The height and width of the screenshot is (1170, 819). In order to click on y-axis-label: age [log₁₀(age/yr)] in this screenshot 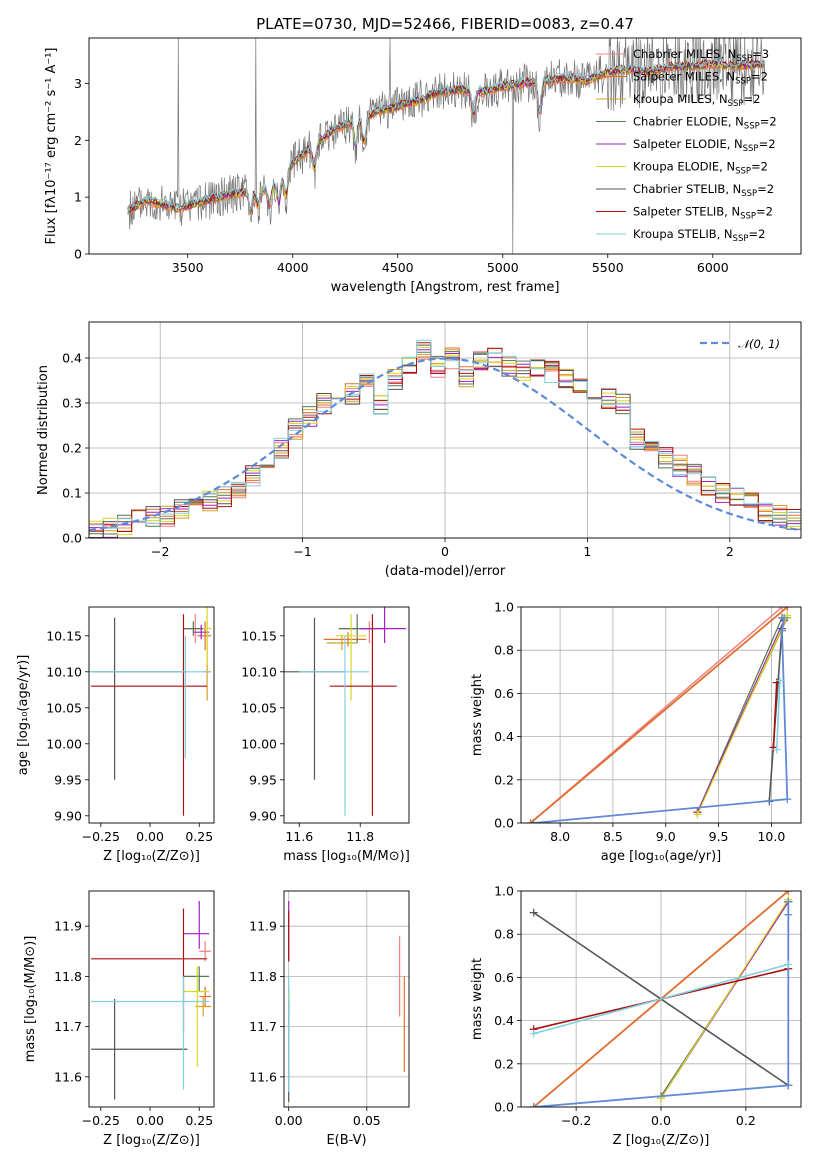, I will do `click(23, 715)`.